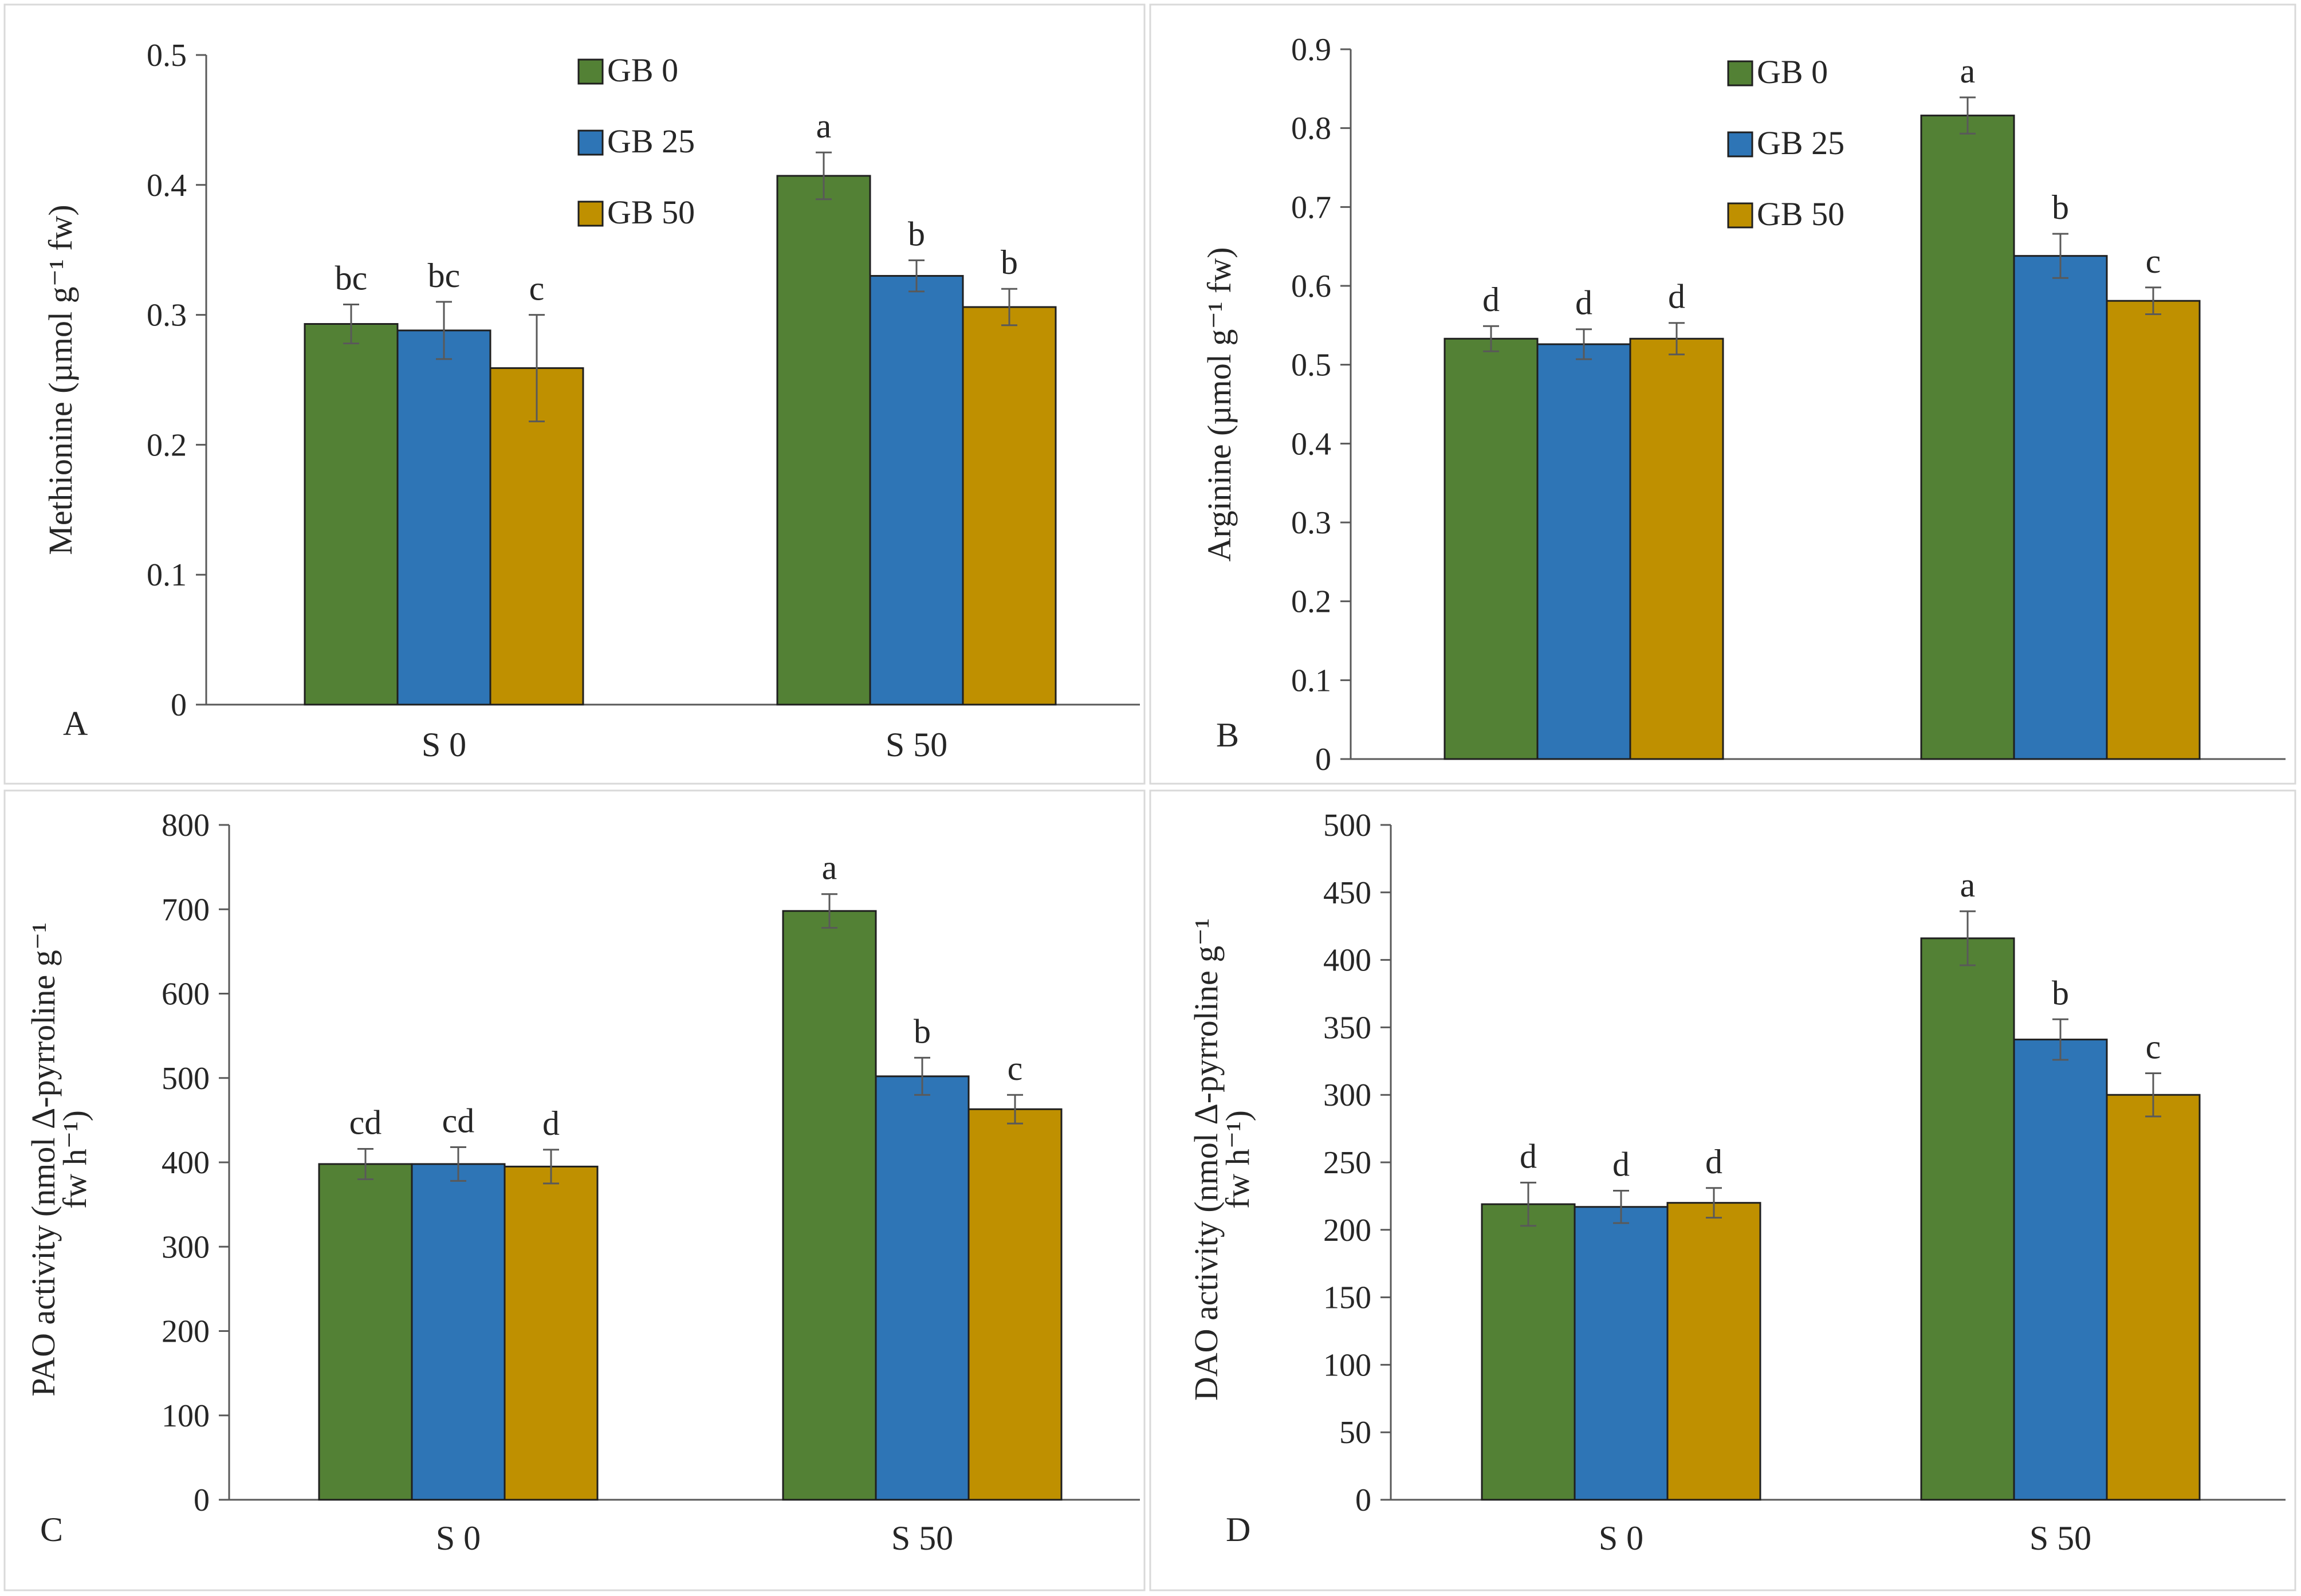  Describe the element at coordinates (1219, 404) in the screenshot. I see `y-axis-label: Arginine (µmol g⁻¹ fw)` at that location.